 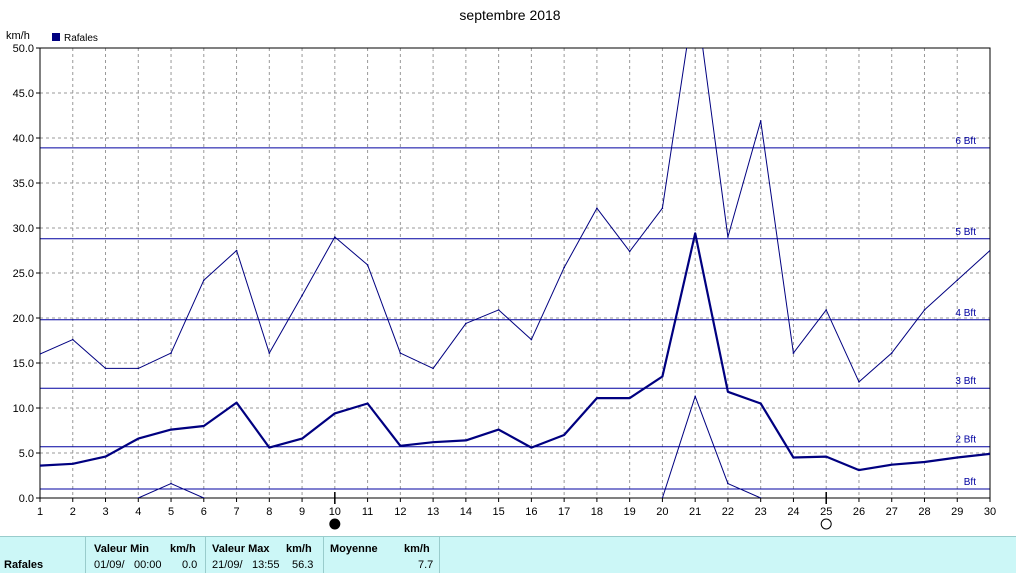 I want to click on x-tick-label: 9, so click(x=302, y=512).